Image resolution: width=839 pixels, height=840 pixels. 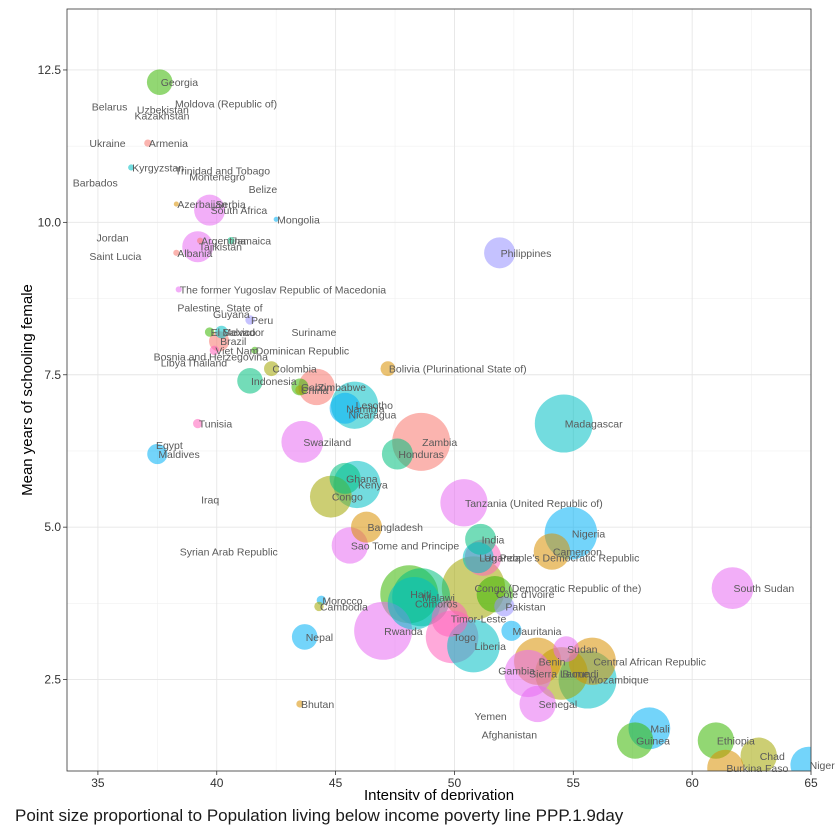 I want to click on point-label: Tanzania (United Republic of), so click(x=534, y=504).